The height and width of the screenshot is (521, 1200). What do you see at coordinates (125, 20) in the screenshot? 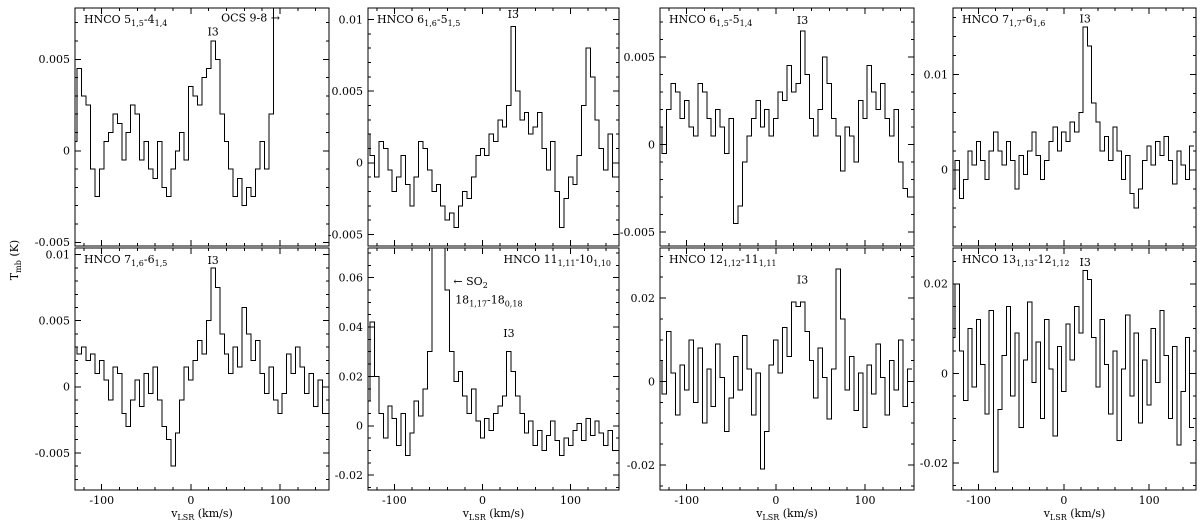
I see `panel-title: HNCO 51,5-41,4` at bounding box center [125, 20].